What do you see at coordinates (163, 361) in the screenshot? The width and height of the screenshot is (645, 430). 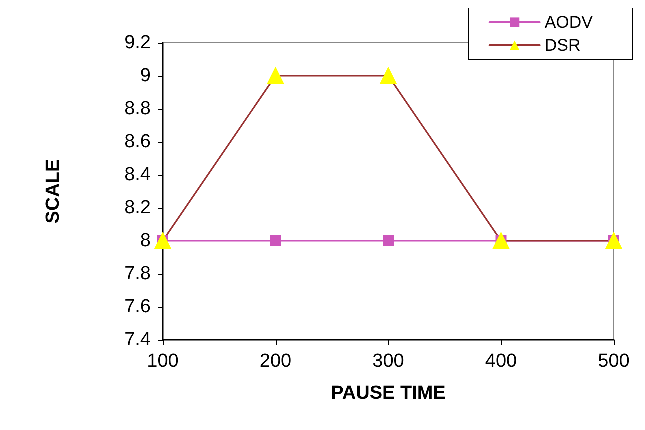 I see `x-tick-label: 100` at bounding box center [163, 361].